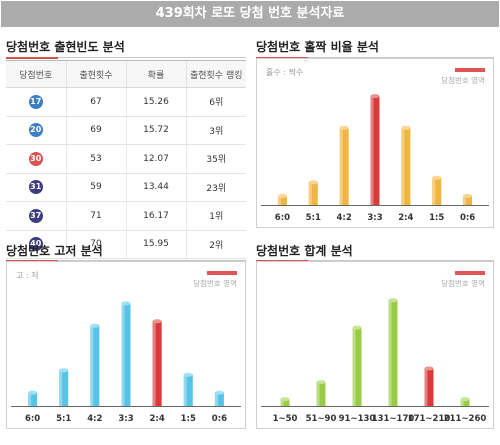  Describe the element at coordinates (157, 419) in the screenshot. I see `tick-label: 2:4` at that location.